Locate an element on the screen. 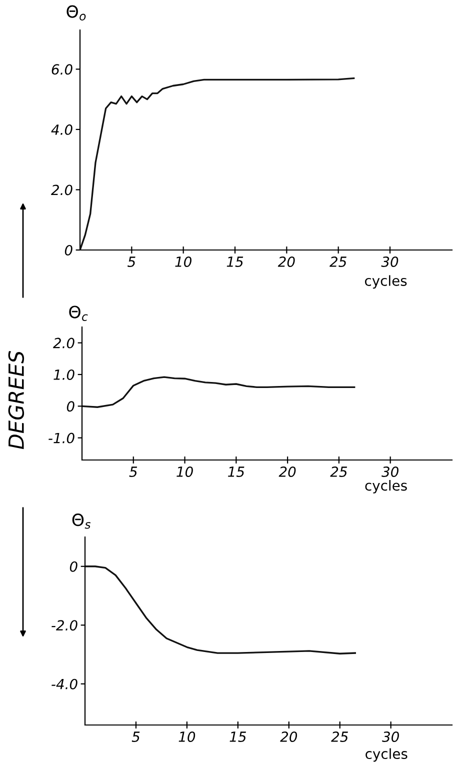 This screenshot has height=774, width=456. y-tick-label: 6.0 is located at coordinates (62, 69).